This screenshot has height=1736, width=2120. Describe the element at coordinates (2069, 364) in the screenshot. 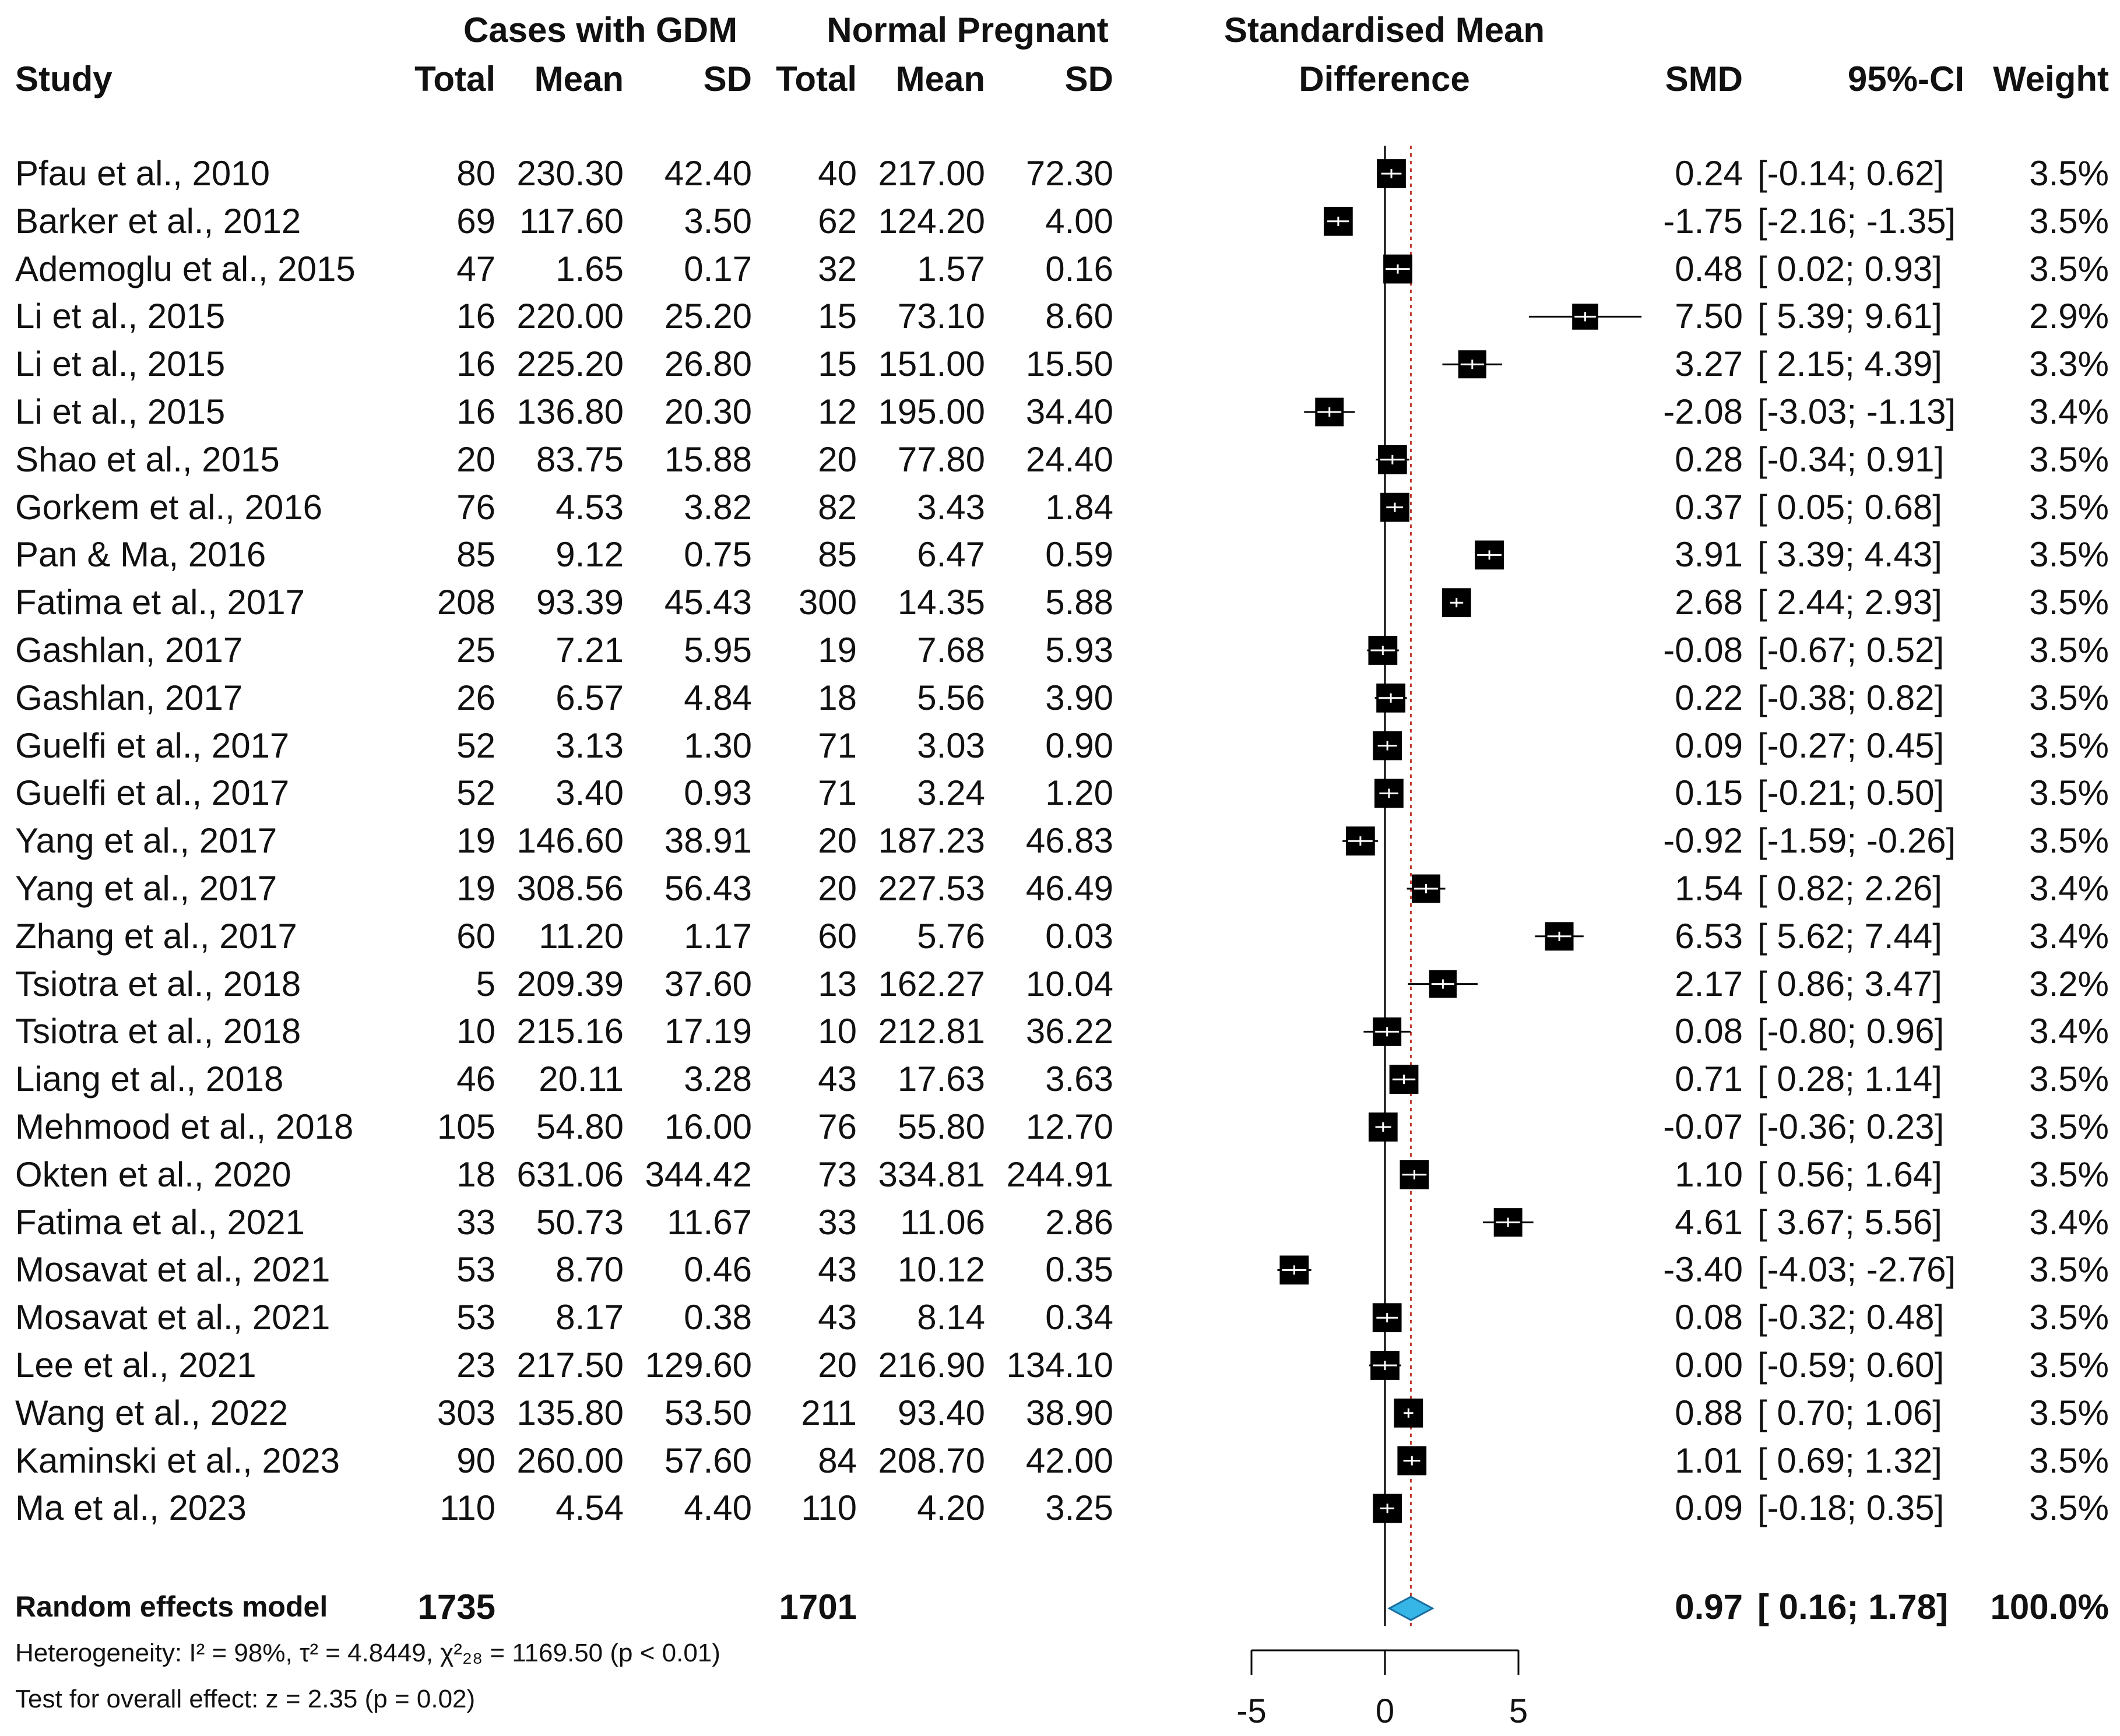

I see `row-weight: 3.3%` at that location.